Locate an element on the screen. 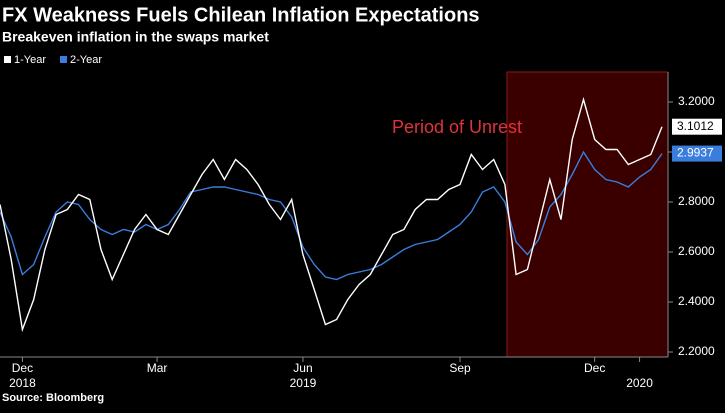 This screenshot has width=725, height=413. x-tick-label: Mar is located at coordinates (157, 368).